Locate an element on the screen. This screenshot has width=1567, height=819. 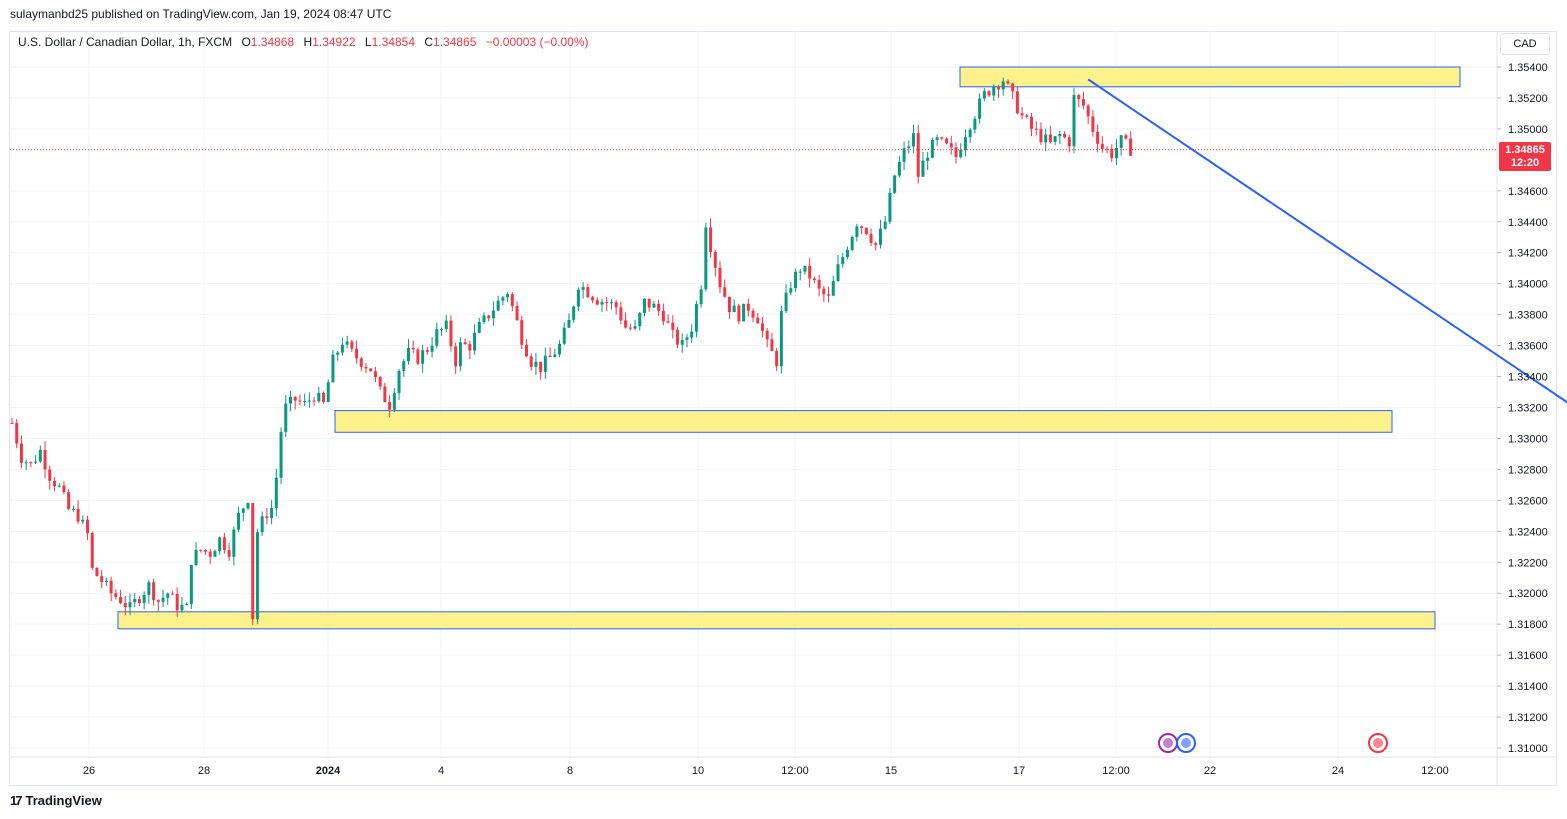
legend-close-value: 1.34865 is located at coordinates (455, 42).